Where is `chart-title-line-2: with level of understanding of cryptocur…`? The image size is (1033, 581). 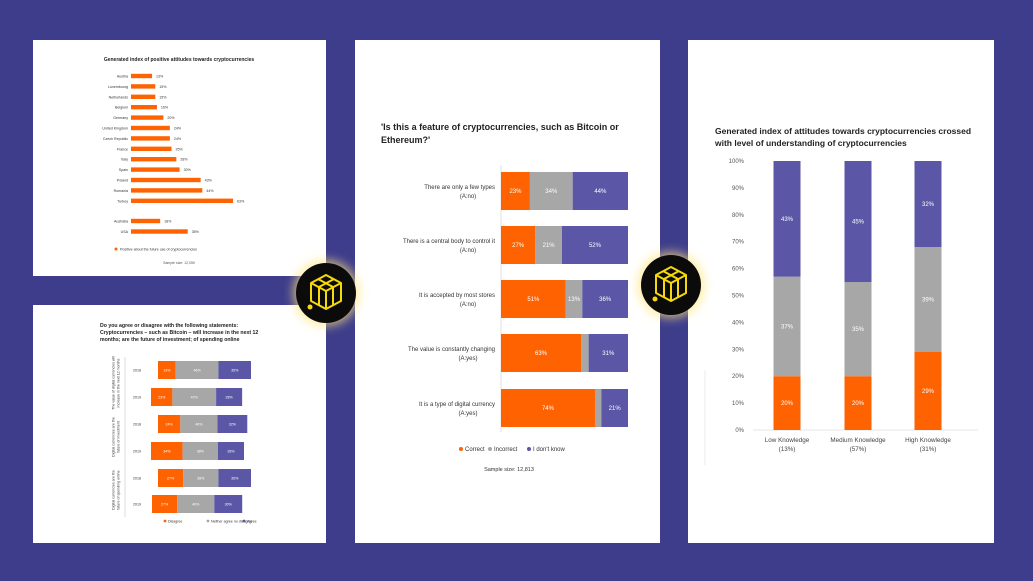
chart-title-line-2: with level of understanding of cryptocur… is located at coordinates (810, 143).